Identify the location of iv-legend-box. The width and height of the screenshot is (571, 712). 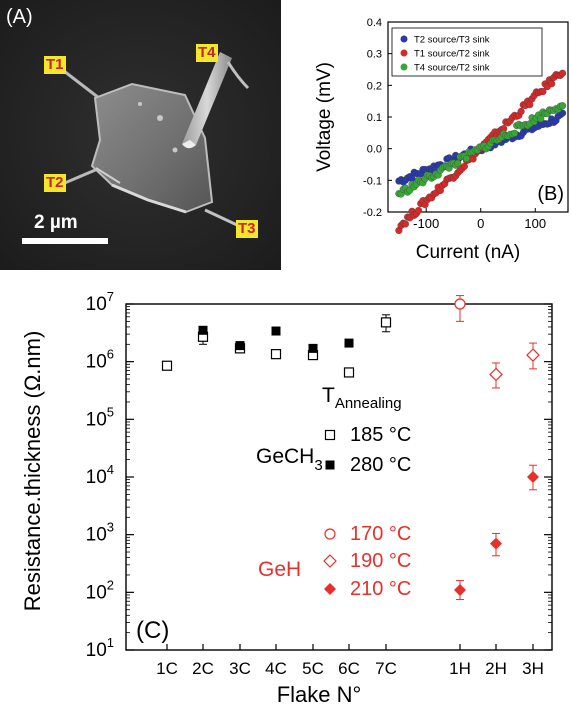
(467, 52).